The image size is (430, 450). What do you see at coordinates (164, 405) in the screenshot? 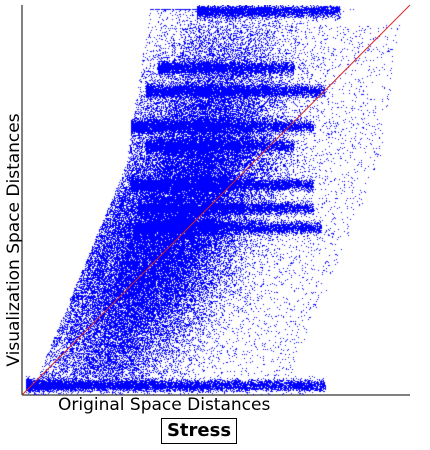
I see `x-axis-label: Original Space Distances` at bounding box center [164, 405].